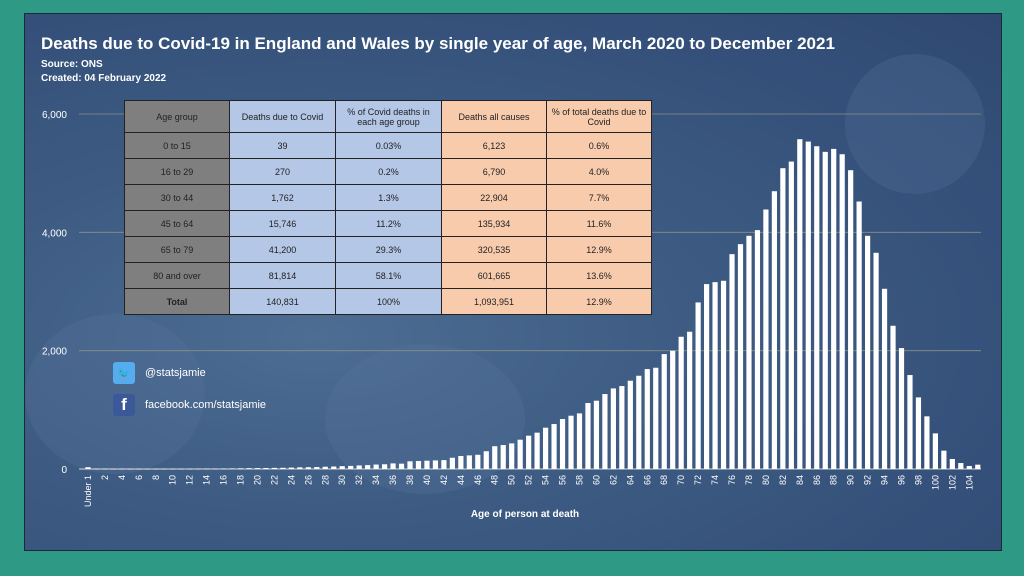 The image size is (1024, 576). What do you see at coordinates (54, 352) in the screenshot?
I see `y-tick-label: 2,000` at bounding box center [54, 352].